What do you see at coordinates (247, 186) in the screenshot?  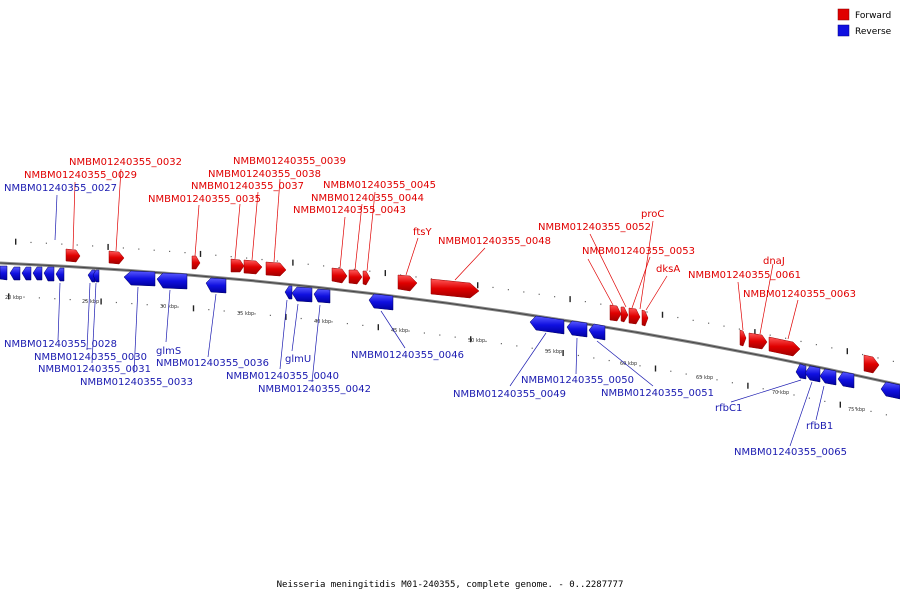 I see `gene-label: NMBM01240355_0037` at bounding box center [247, 186].